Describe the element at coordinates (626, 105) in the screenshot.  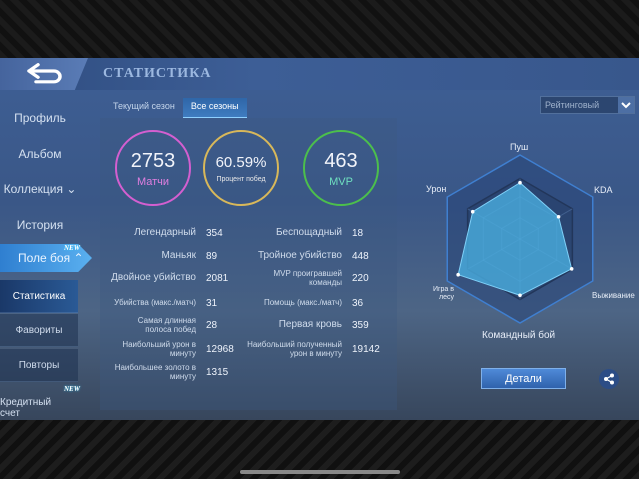
I see `chevron-down-icon` at that location.